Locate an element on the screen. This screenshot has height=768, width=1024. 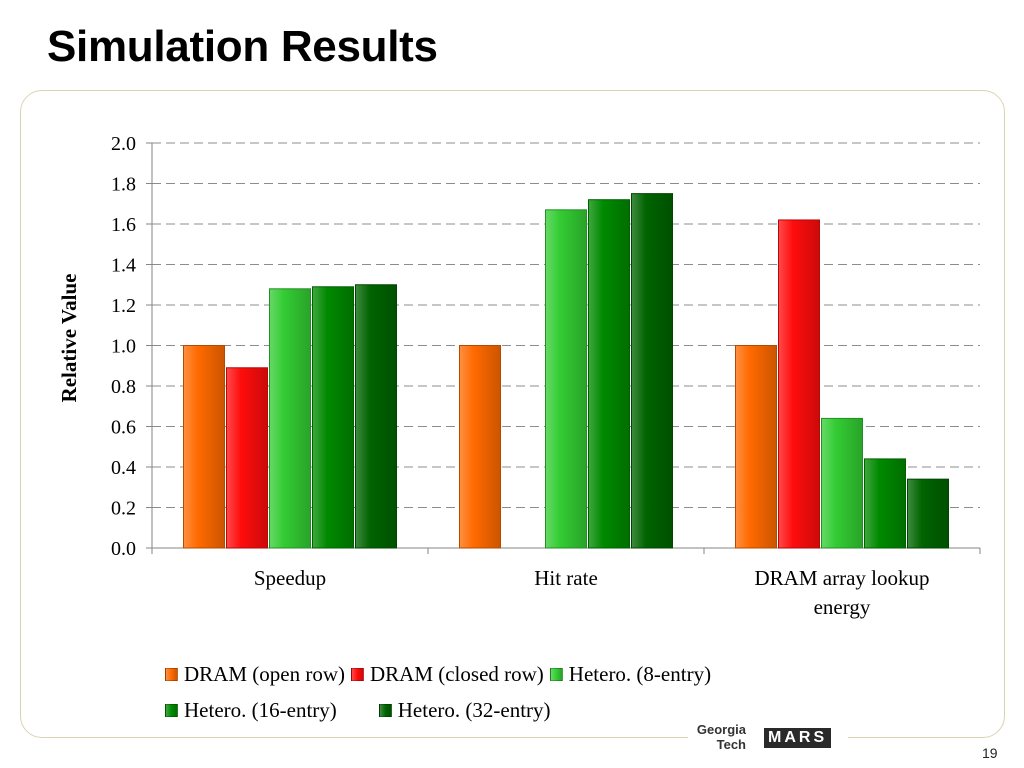
y-tick-label: 0.0 is located at coordinates (123, 549).